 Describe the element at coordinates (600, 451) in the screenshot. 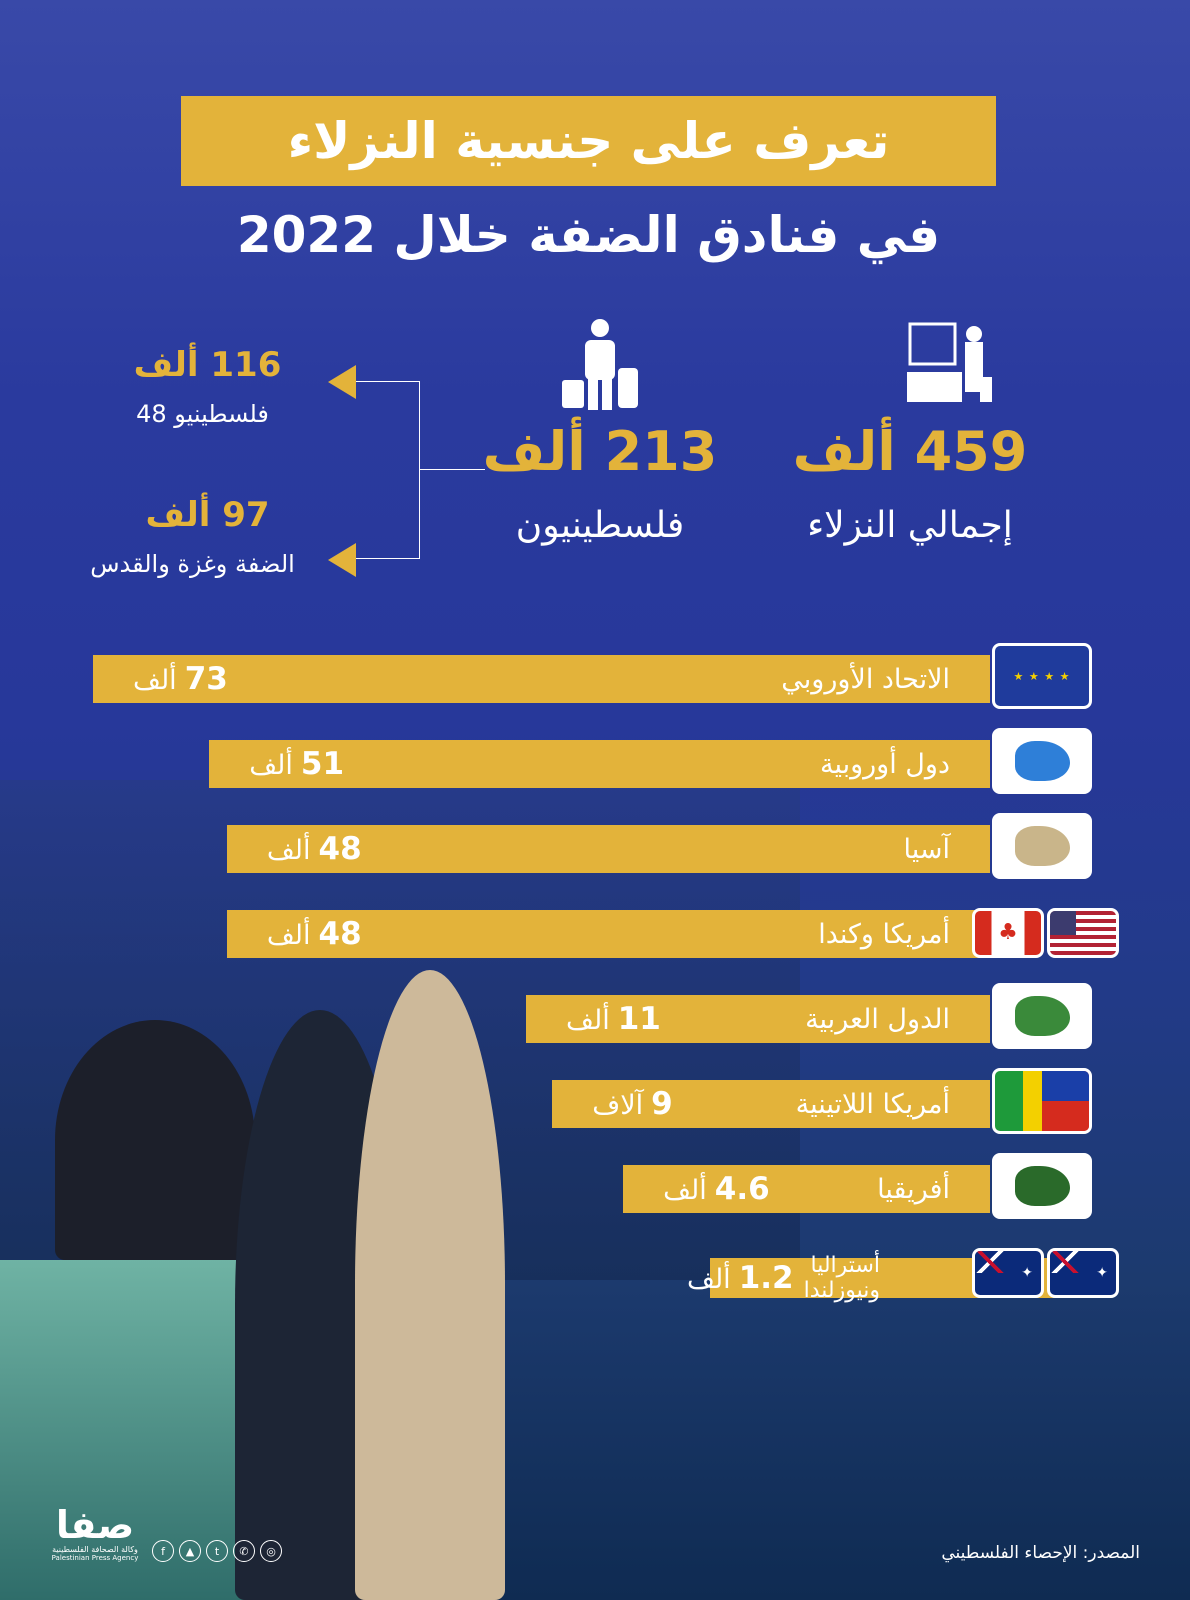

I see `palestinians-value: 213 ألف` at that location.